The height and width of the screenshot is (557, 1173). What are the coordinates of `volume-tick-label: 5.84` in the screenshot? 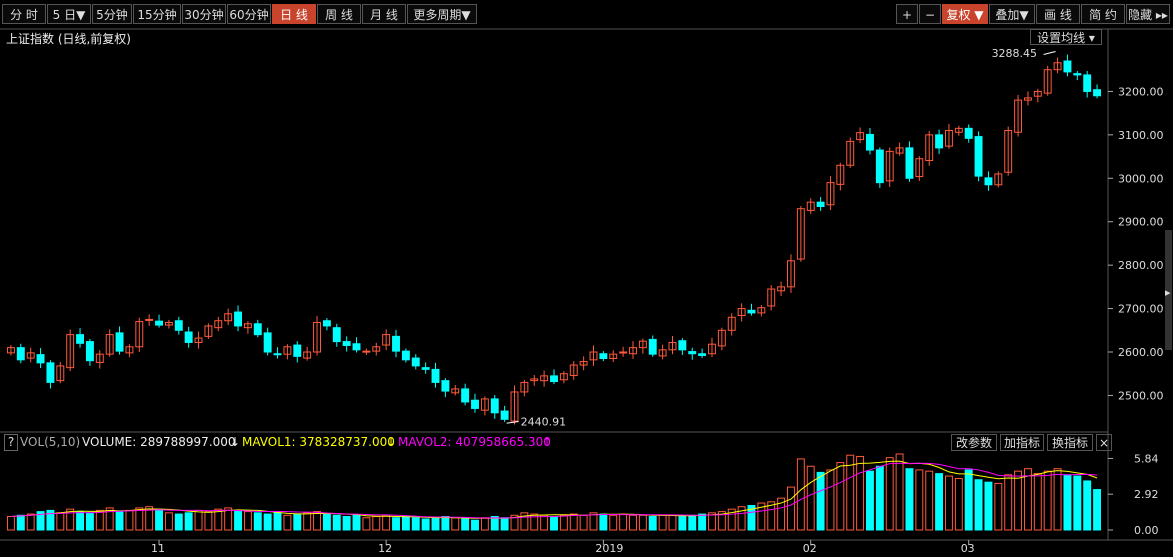 It's located at (1146, 458).